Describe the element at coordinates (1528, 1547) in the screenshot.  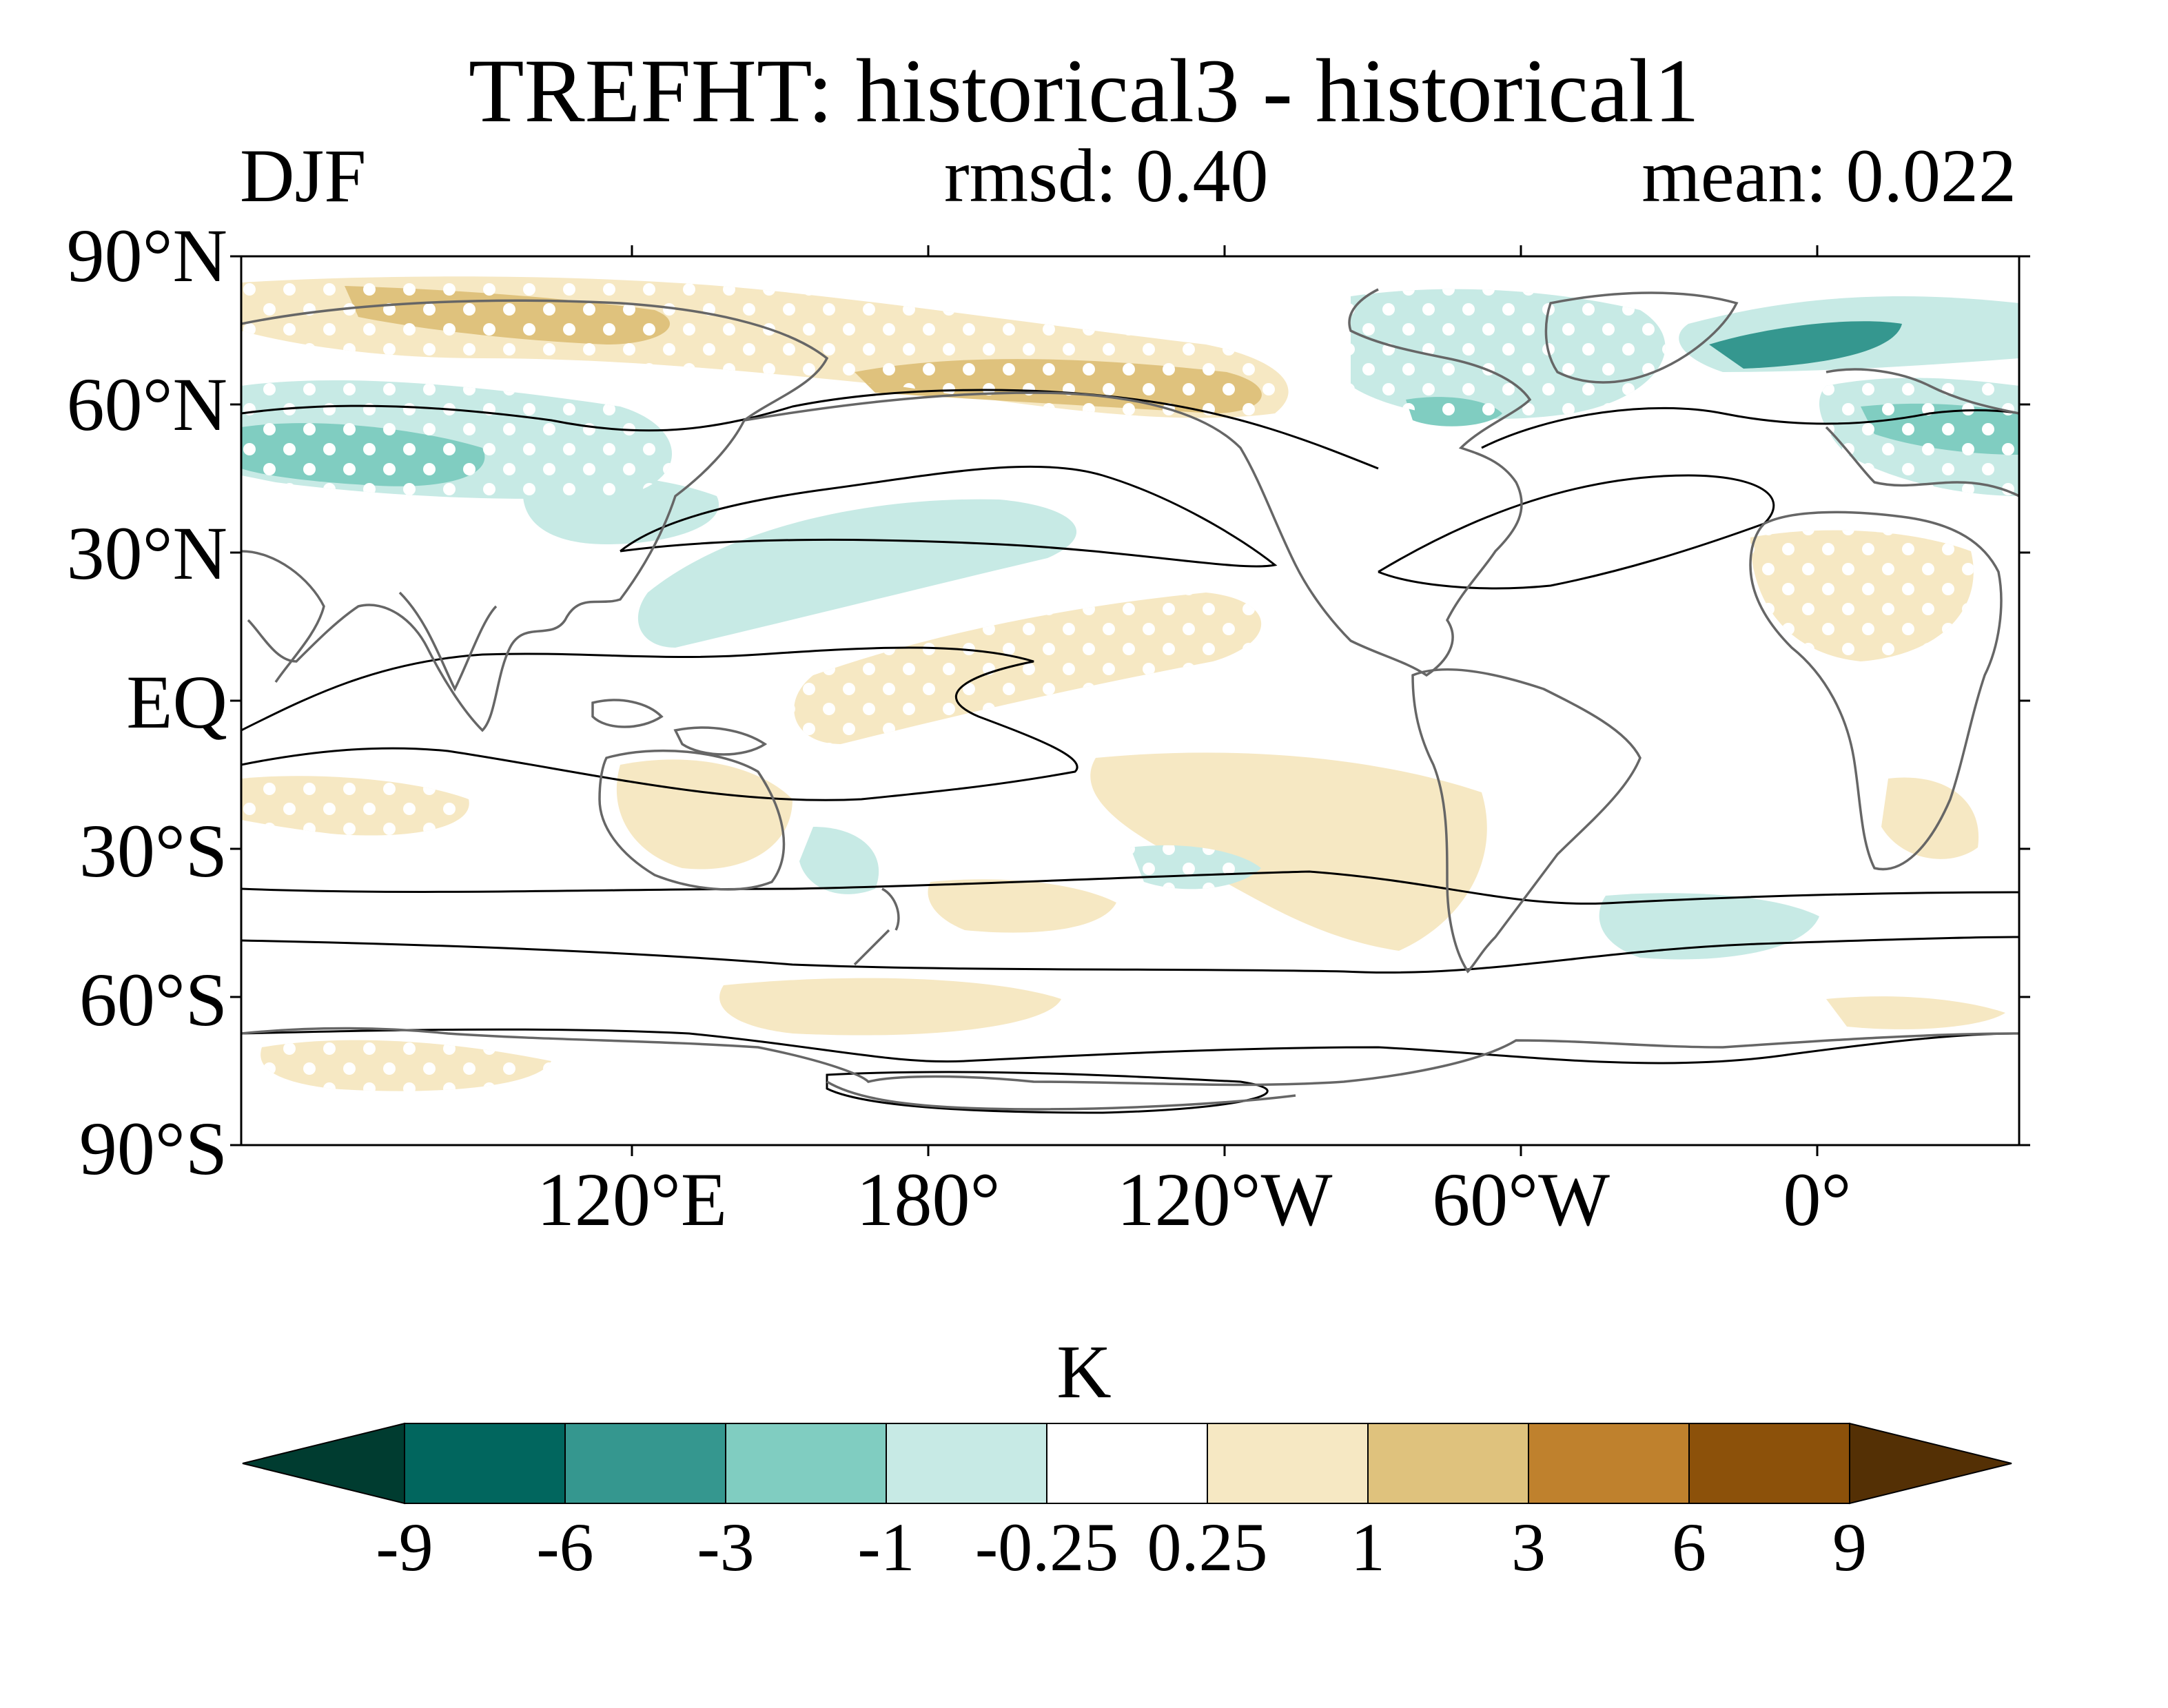
I see `colorbar-label-pos3: 3` at that location.